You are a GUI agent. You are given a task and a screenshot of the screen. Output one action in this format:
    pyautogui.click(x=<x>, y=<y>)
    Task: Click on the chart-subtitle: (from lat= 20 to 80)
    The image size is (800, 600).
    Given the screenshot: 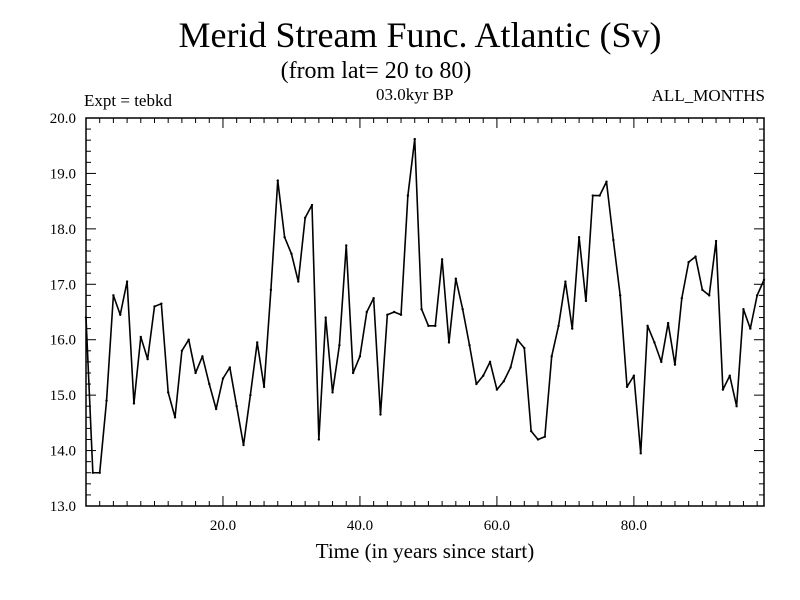 What is the action you would take?
    pyautogui.click(x=376, y=71)
    